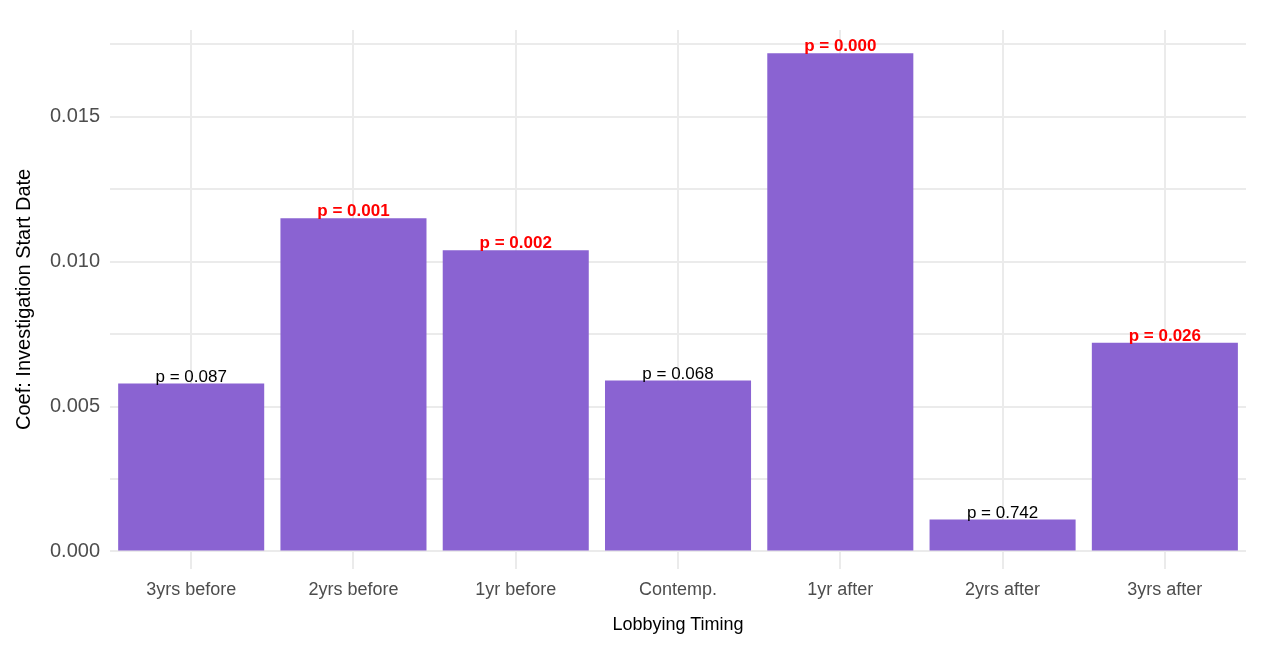 The width and height of the screenshot is (1274, 648). What do you see at coordinates (75, 260) in the screenshot?
I see `y-tick-label: 0.010` at bounding box center [75, 260].